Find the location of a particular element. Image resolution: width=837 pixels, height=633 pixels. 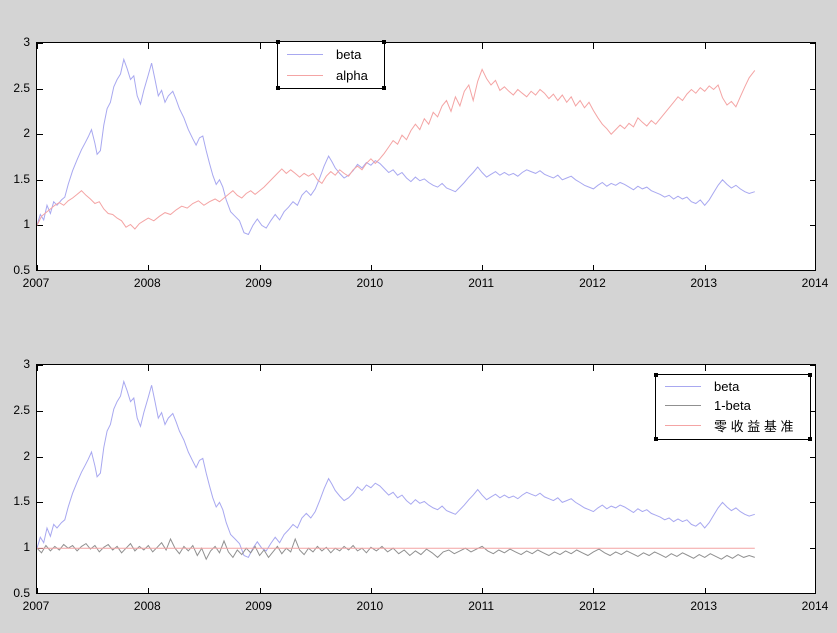

legend-label-alpha: alpha is located at coordinates (352, 75).